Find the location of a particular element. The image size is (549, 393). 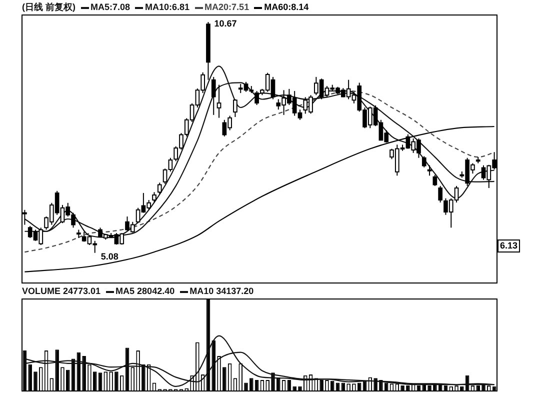

legend-label: MA10 34137.20 is located at coordinates (222, 291).